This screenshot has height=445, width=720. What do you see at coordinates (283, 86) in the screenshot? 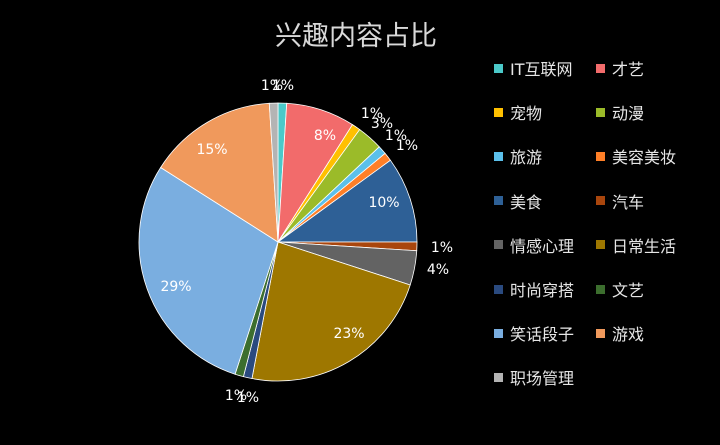
I see `pie-data-label-0: 1%` at bounding box center [283, 86].